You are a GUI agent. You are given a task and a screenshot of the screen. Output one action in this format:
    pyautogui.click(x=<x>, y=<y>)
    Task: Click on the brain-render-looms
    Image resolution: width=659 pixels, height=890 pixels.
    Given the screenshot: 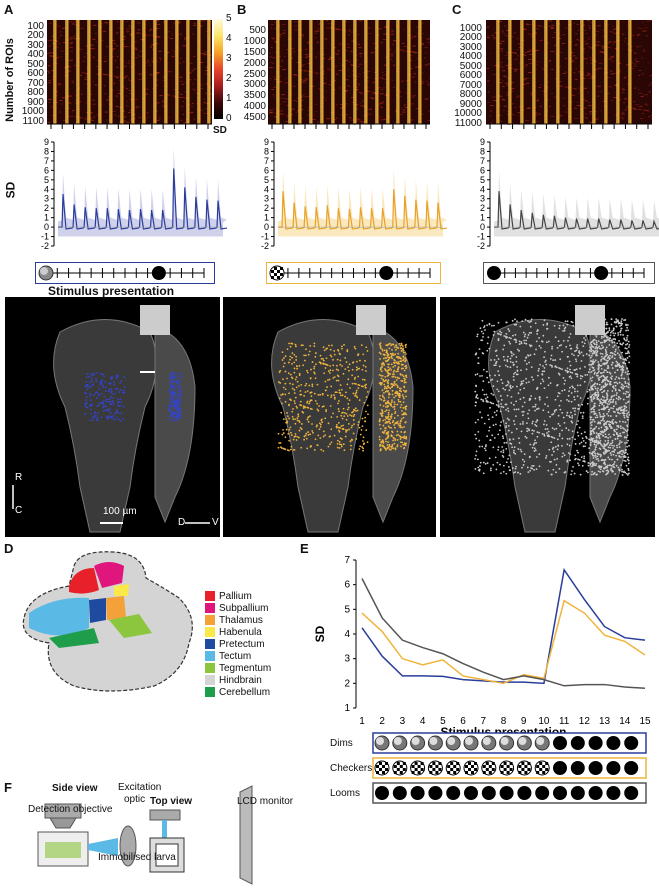 What is the action you would take?
    pyautogui.click(x=552, y=419)
    